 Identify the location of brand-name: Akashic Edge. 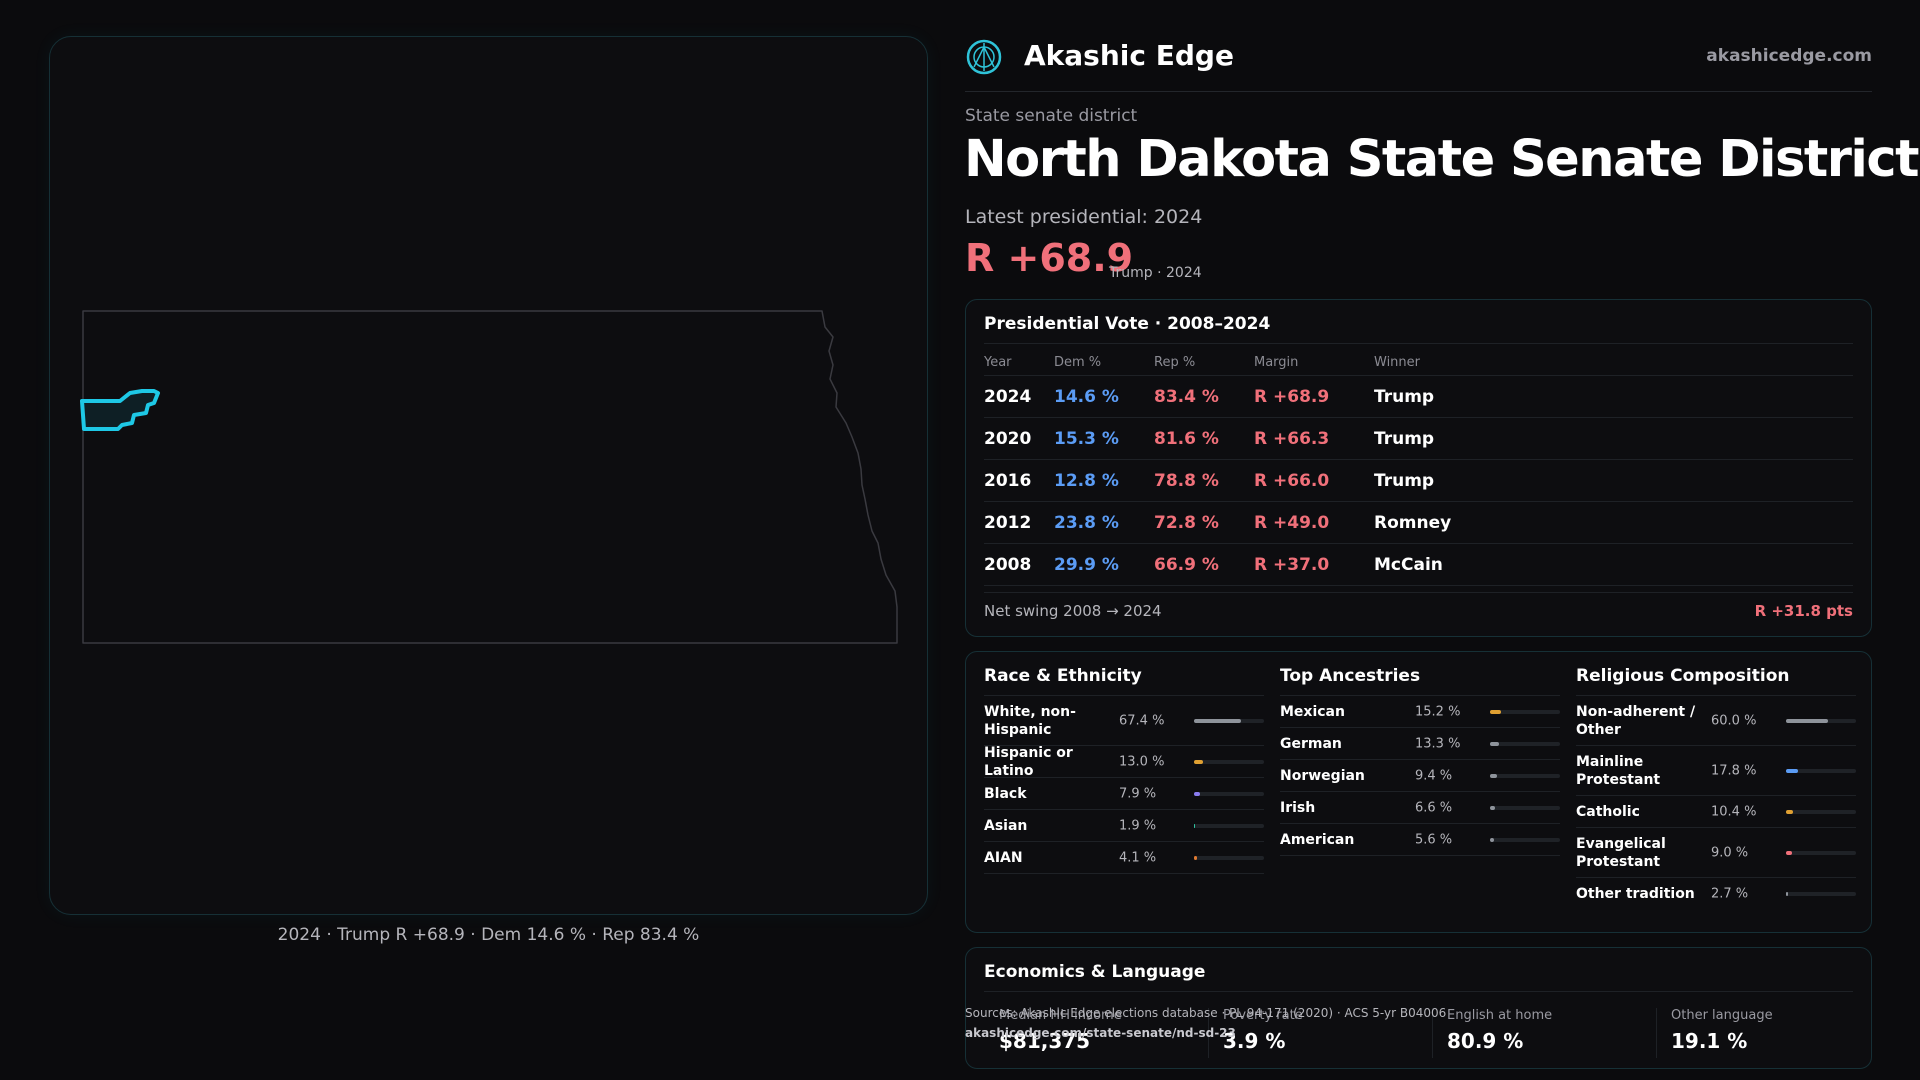
(1129, 55).